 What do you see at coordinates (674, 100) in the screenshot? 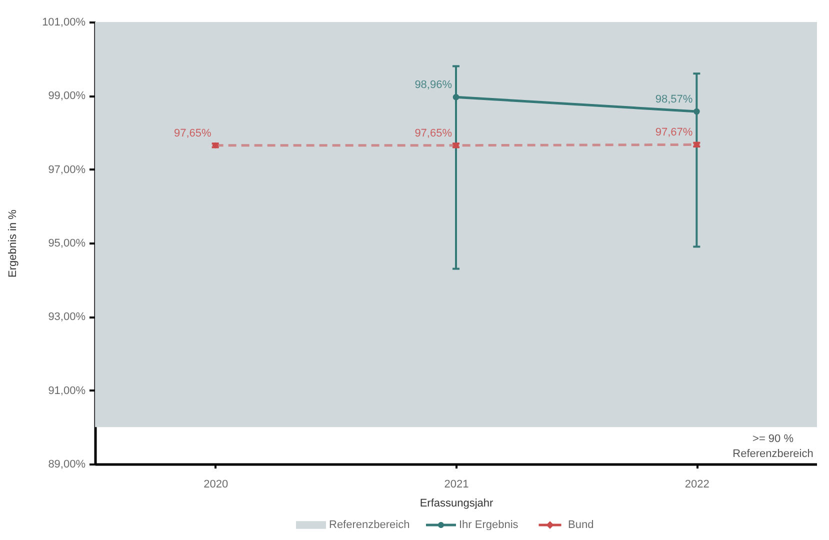
I see `data-label: 98,57%` at bounding box center [674, 100].